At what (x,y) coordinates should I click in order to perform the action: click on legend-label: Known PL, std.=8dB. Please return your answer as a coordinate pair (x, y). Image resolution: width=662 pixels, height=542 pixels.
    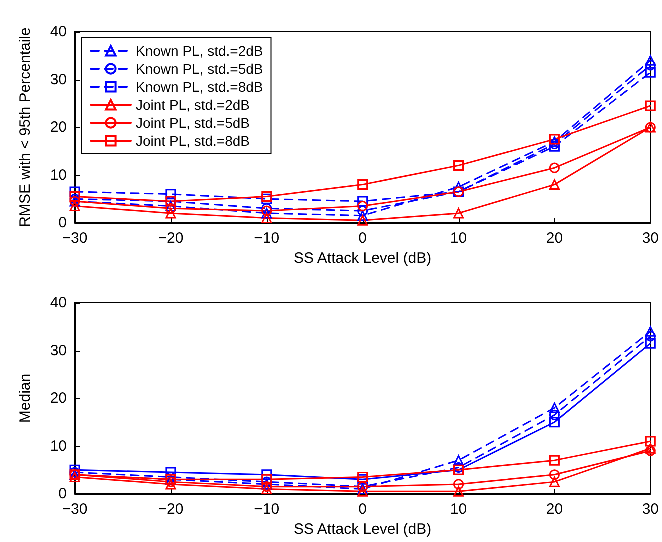
    Looking at the image, I should click on (200, 87).